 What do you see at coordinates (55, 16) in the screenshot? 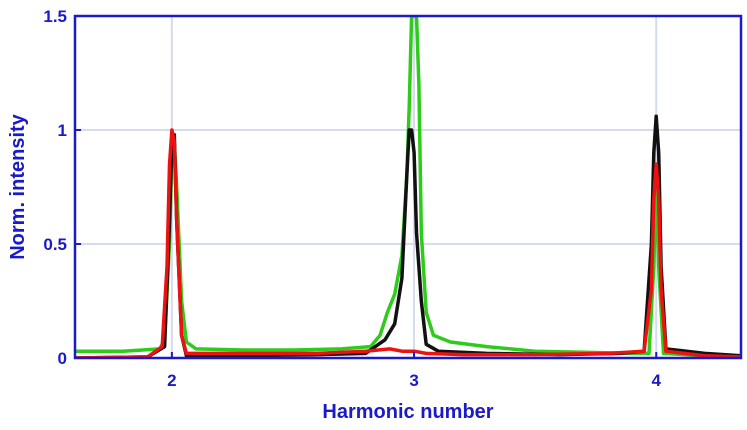
I see `y-tick-label: 1.5` at bounding box center [55, 16].